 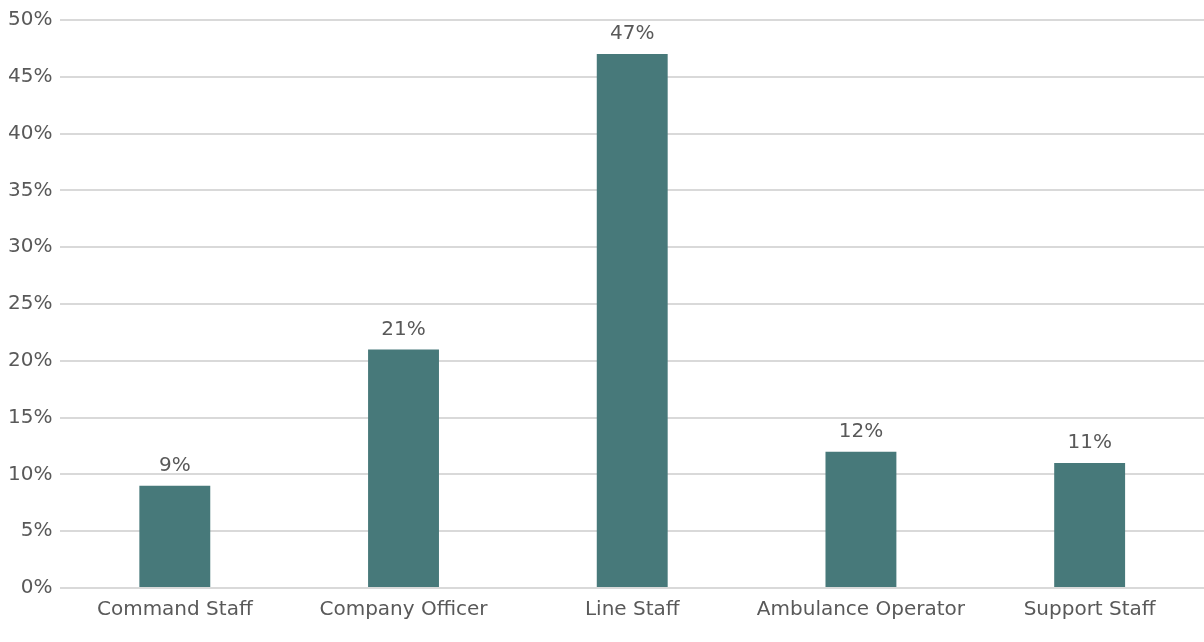 I want to click on y-tick-label: 45%, so click(x=30, y=75).